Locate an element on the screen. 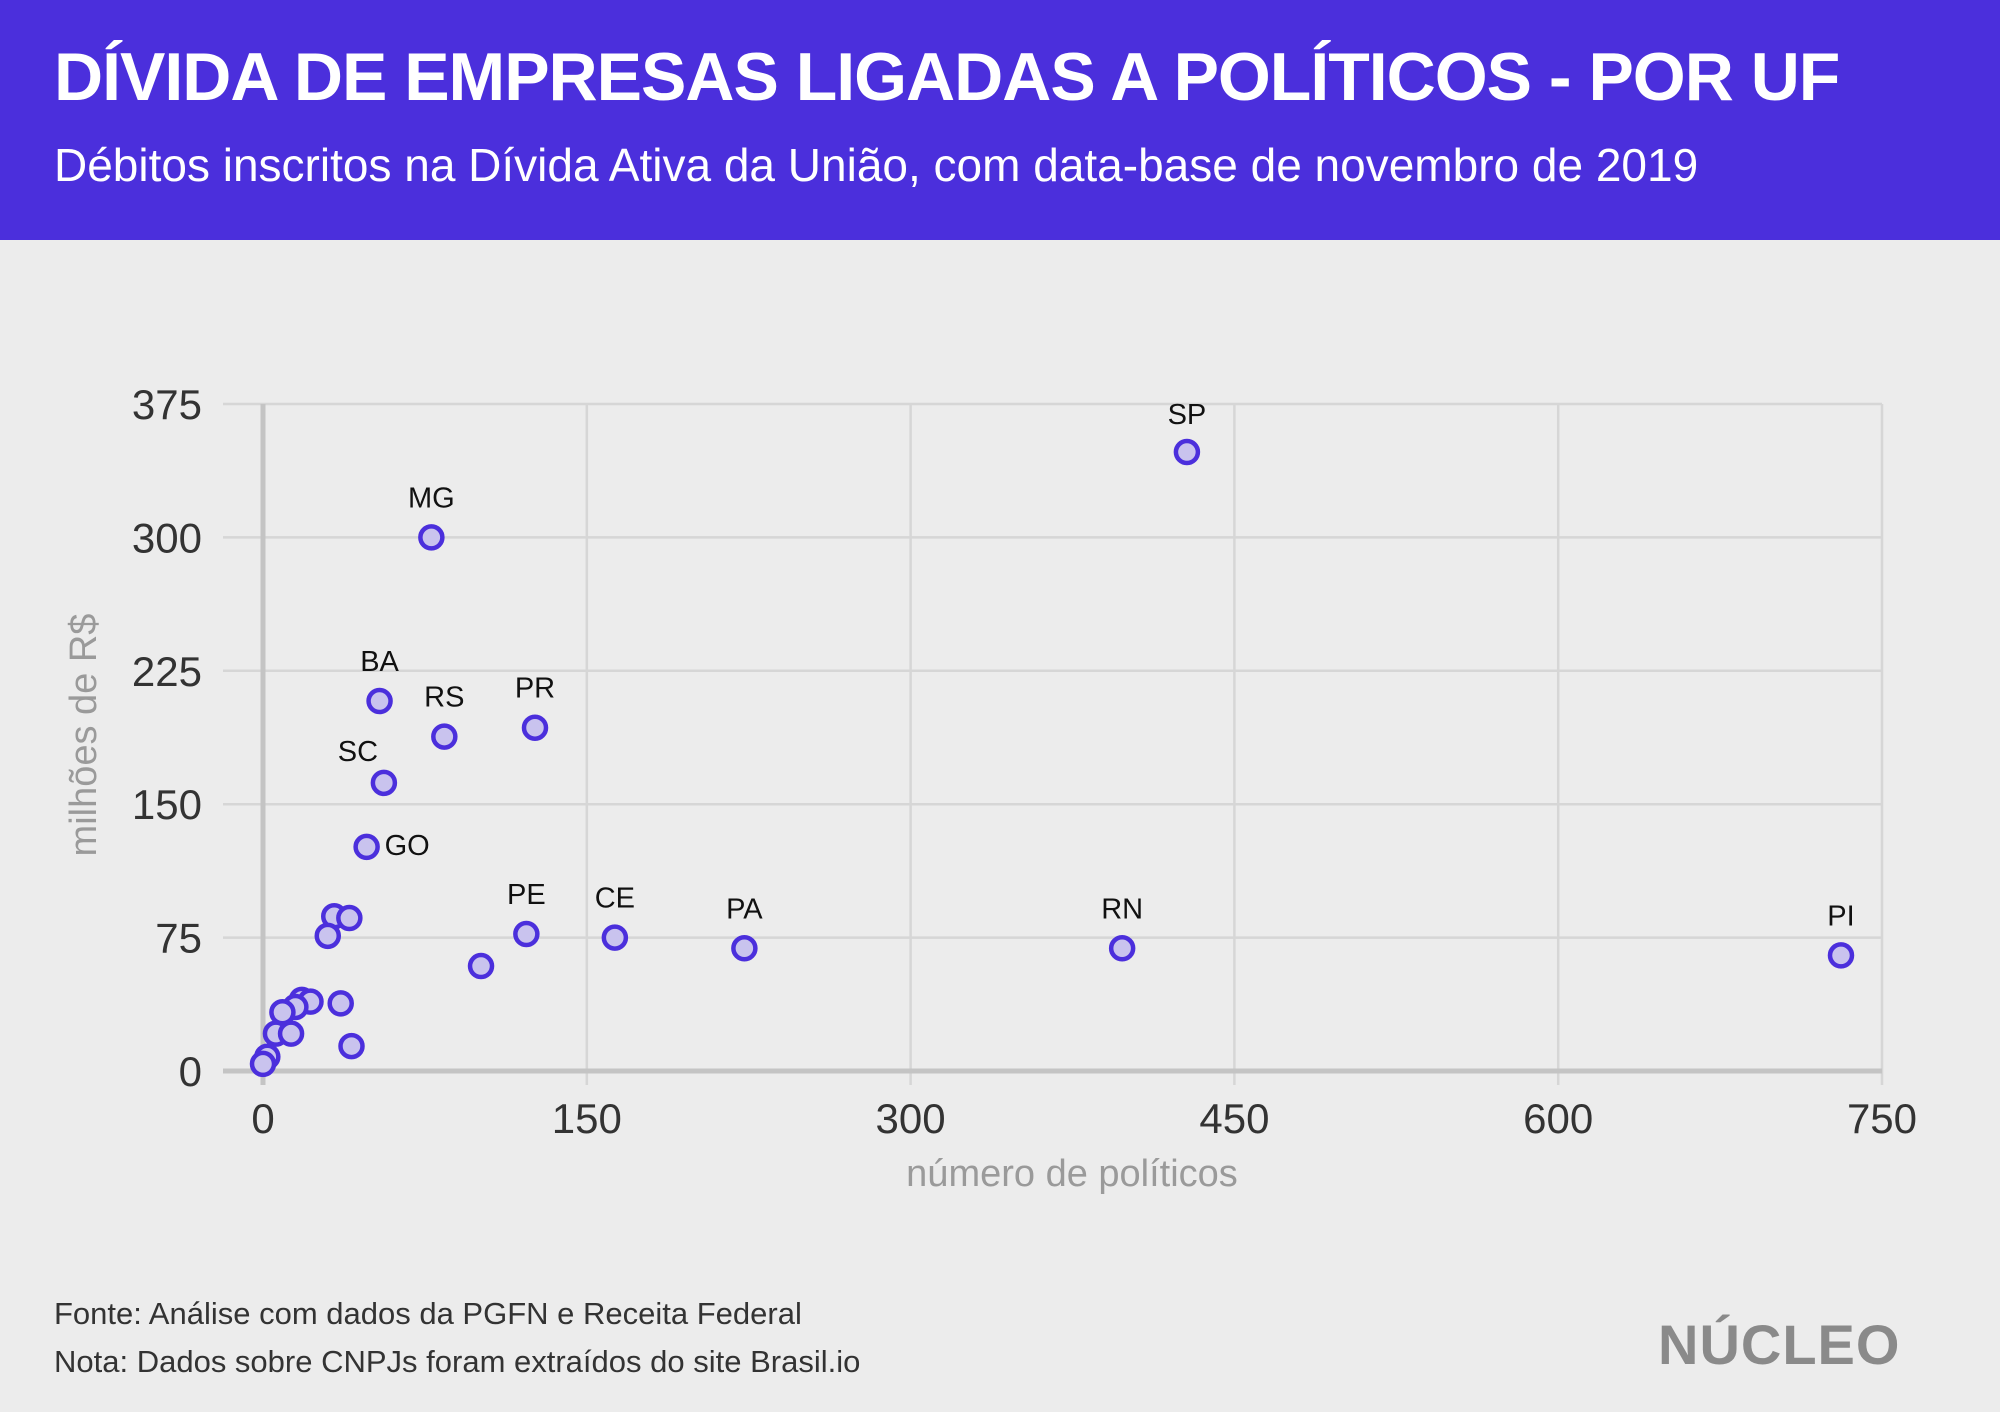  x-tick-label: 0 is located at coordinates (262, 1118).